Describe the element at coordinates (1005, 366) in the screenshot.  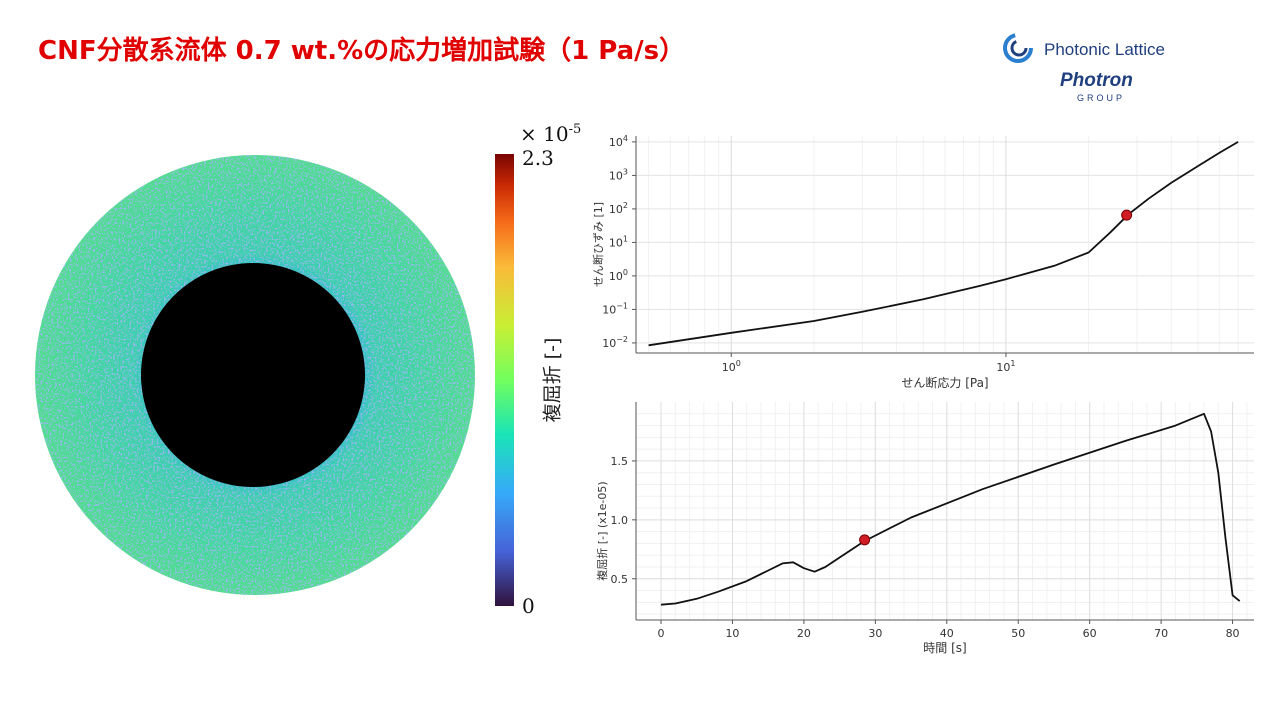
I see `x-tick-label: 10¹` at that location.